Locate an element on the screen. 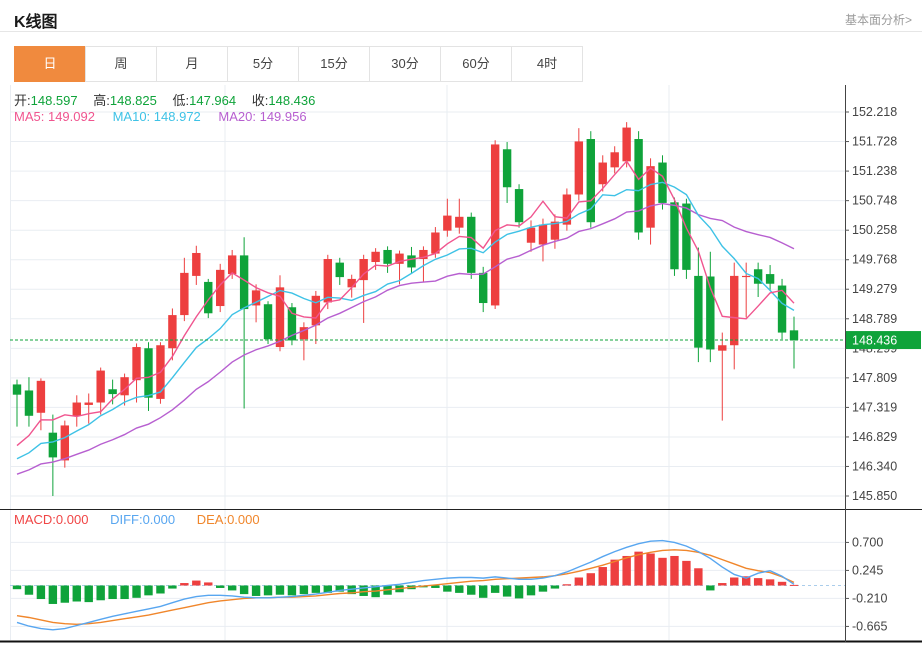  tab-month: 月 is located at coordinates (192, 64).